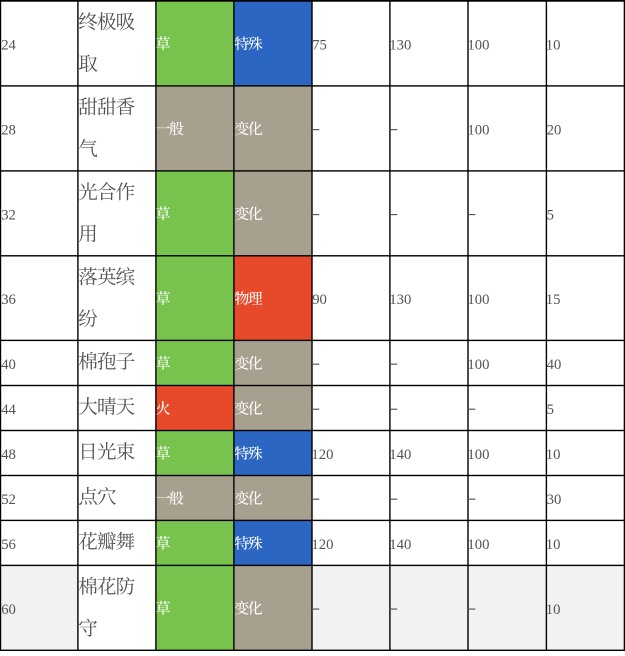 This screenshot has height=656, width=625. Describe the element at coordinates (553, 300) in the screenshot. I see `svg-text: 15` at that location.